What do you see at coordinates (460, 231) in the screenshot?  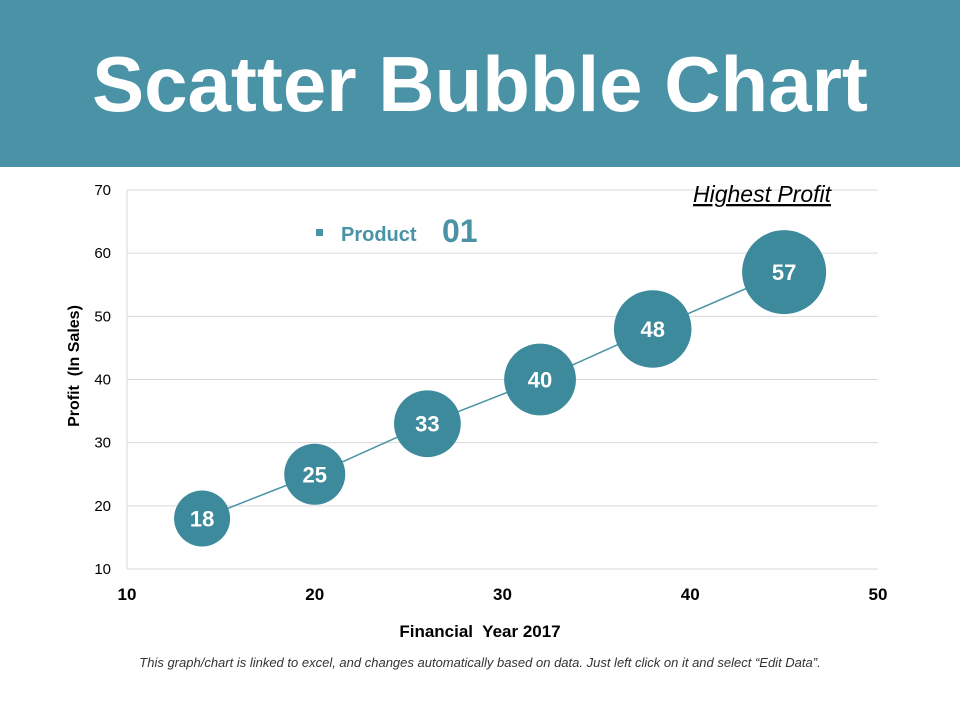 I see `legend-number: 01` at bounding box center [460, 231].